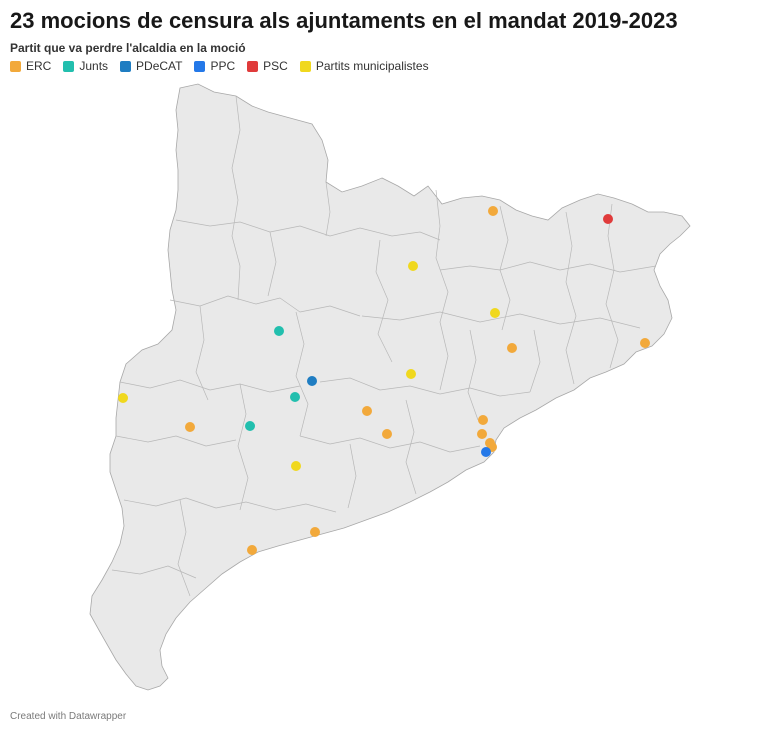 This screenshot has width=768, height=734. I want to click on marker-ppc, so click(486, 452).